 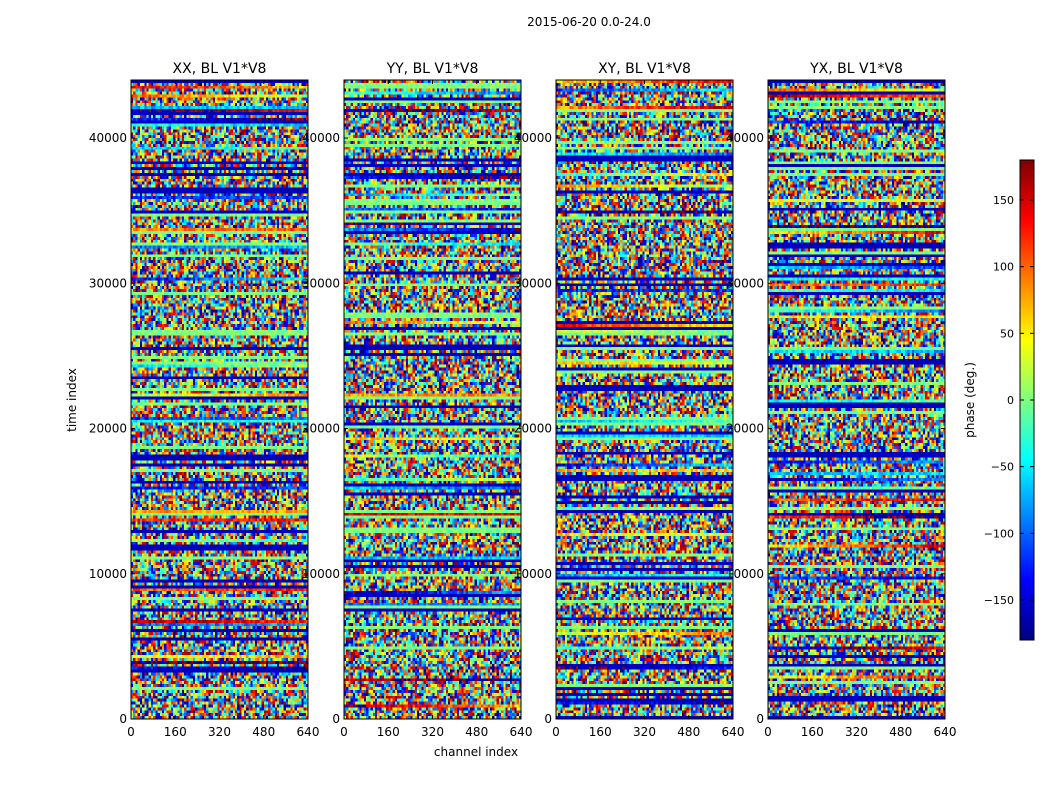 I want to click on panel-title: XY, BL V1*V8, so click(x=644, y=69).